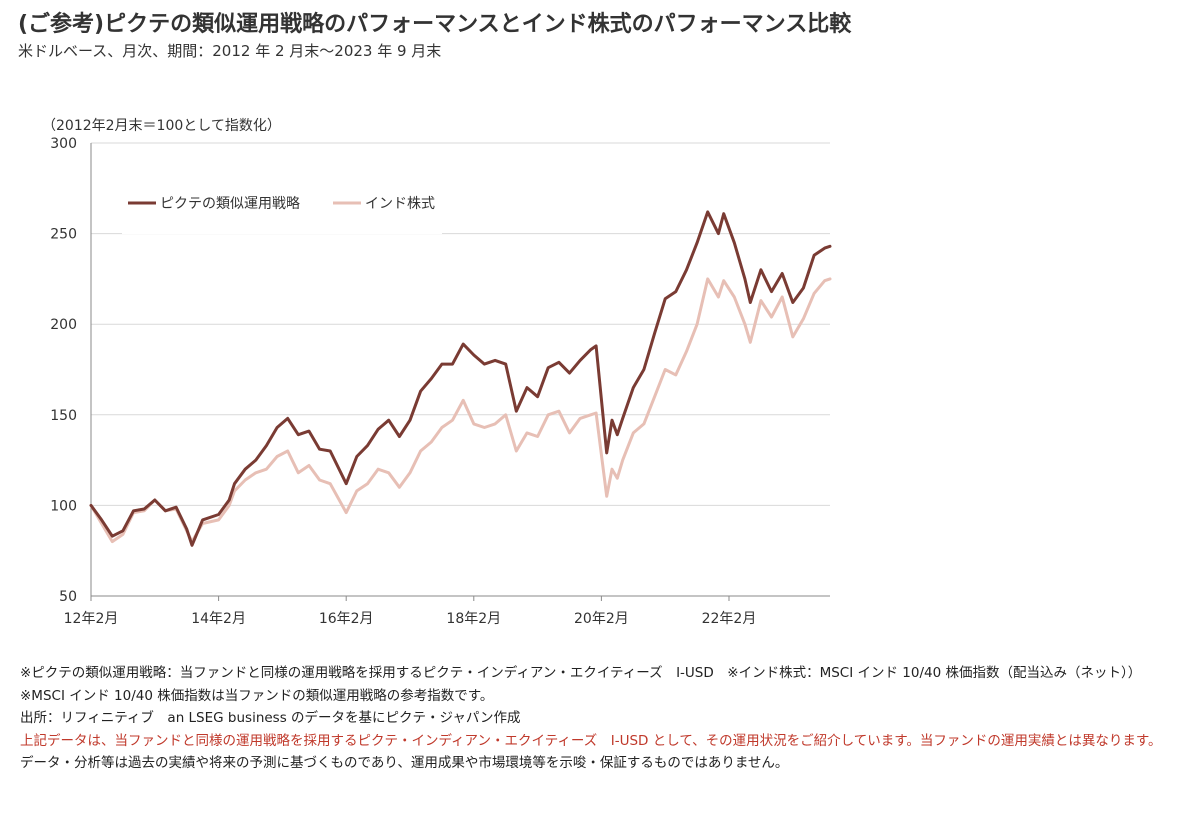 This screenshot has width=1200, height=828. I want to click on x-tick-label: 20年2月, so click(601, 619).